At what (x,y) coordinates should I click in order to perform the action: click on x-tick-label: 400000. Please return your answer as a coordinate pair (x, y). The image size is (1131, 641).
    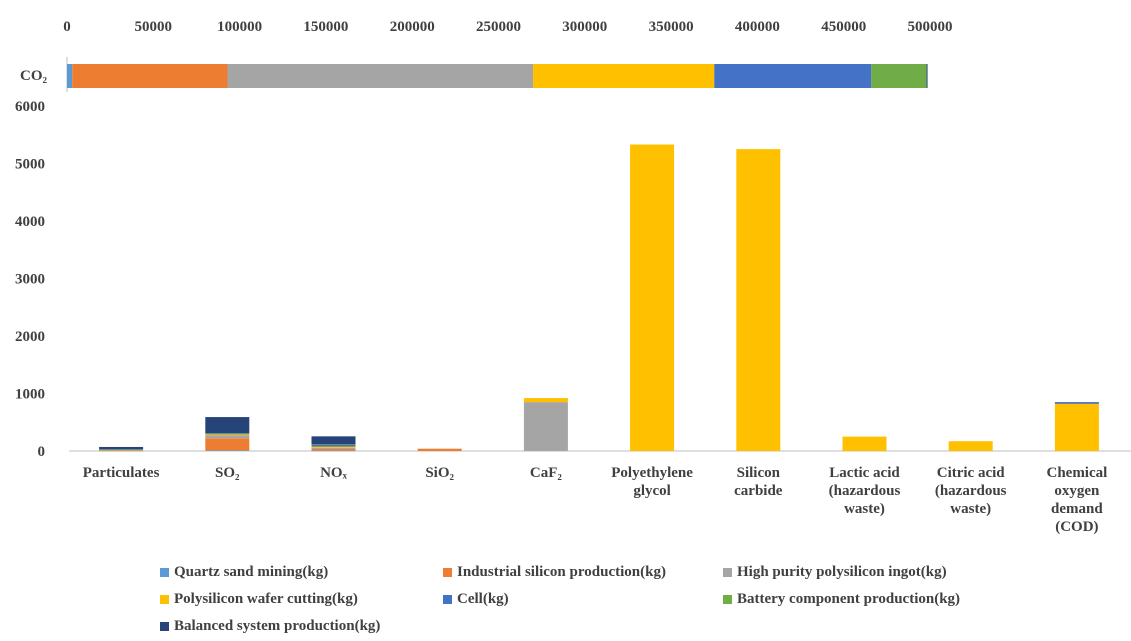
    Looking at the image, I should click on (757, 27).